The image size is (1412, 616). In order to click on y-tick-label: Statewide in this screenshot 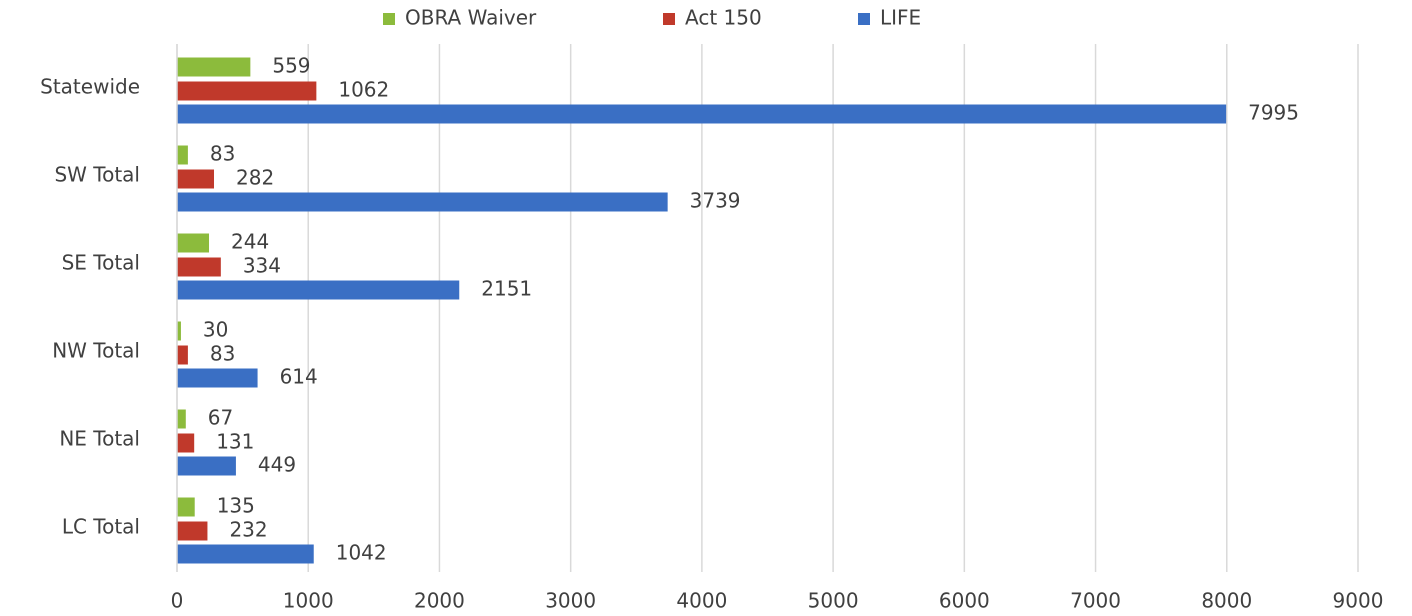, I will do `click(90, 87)`.